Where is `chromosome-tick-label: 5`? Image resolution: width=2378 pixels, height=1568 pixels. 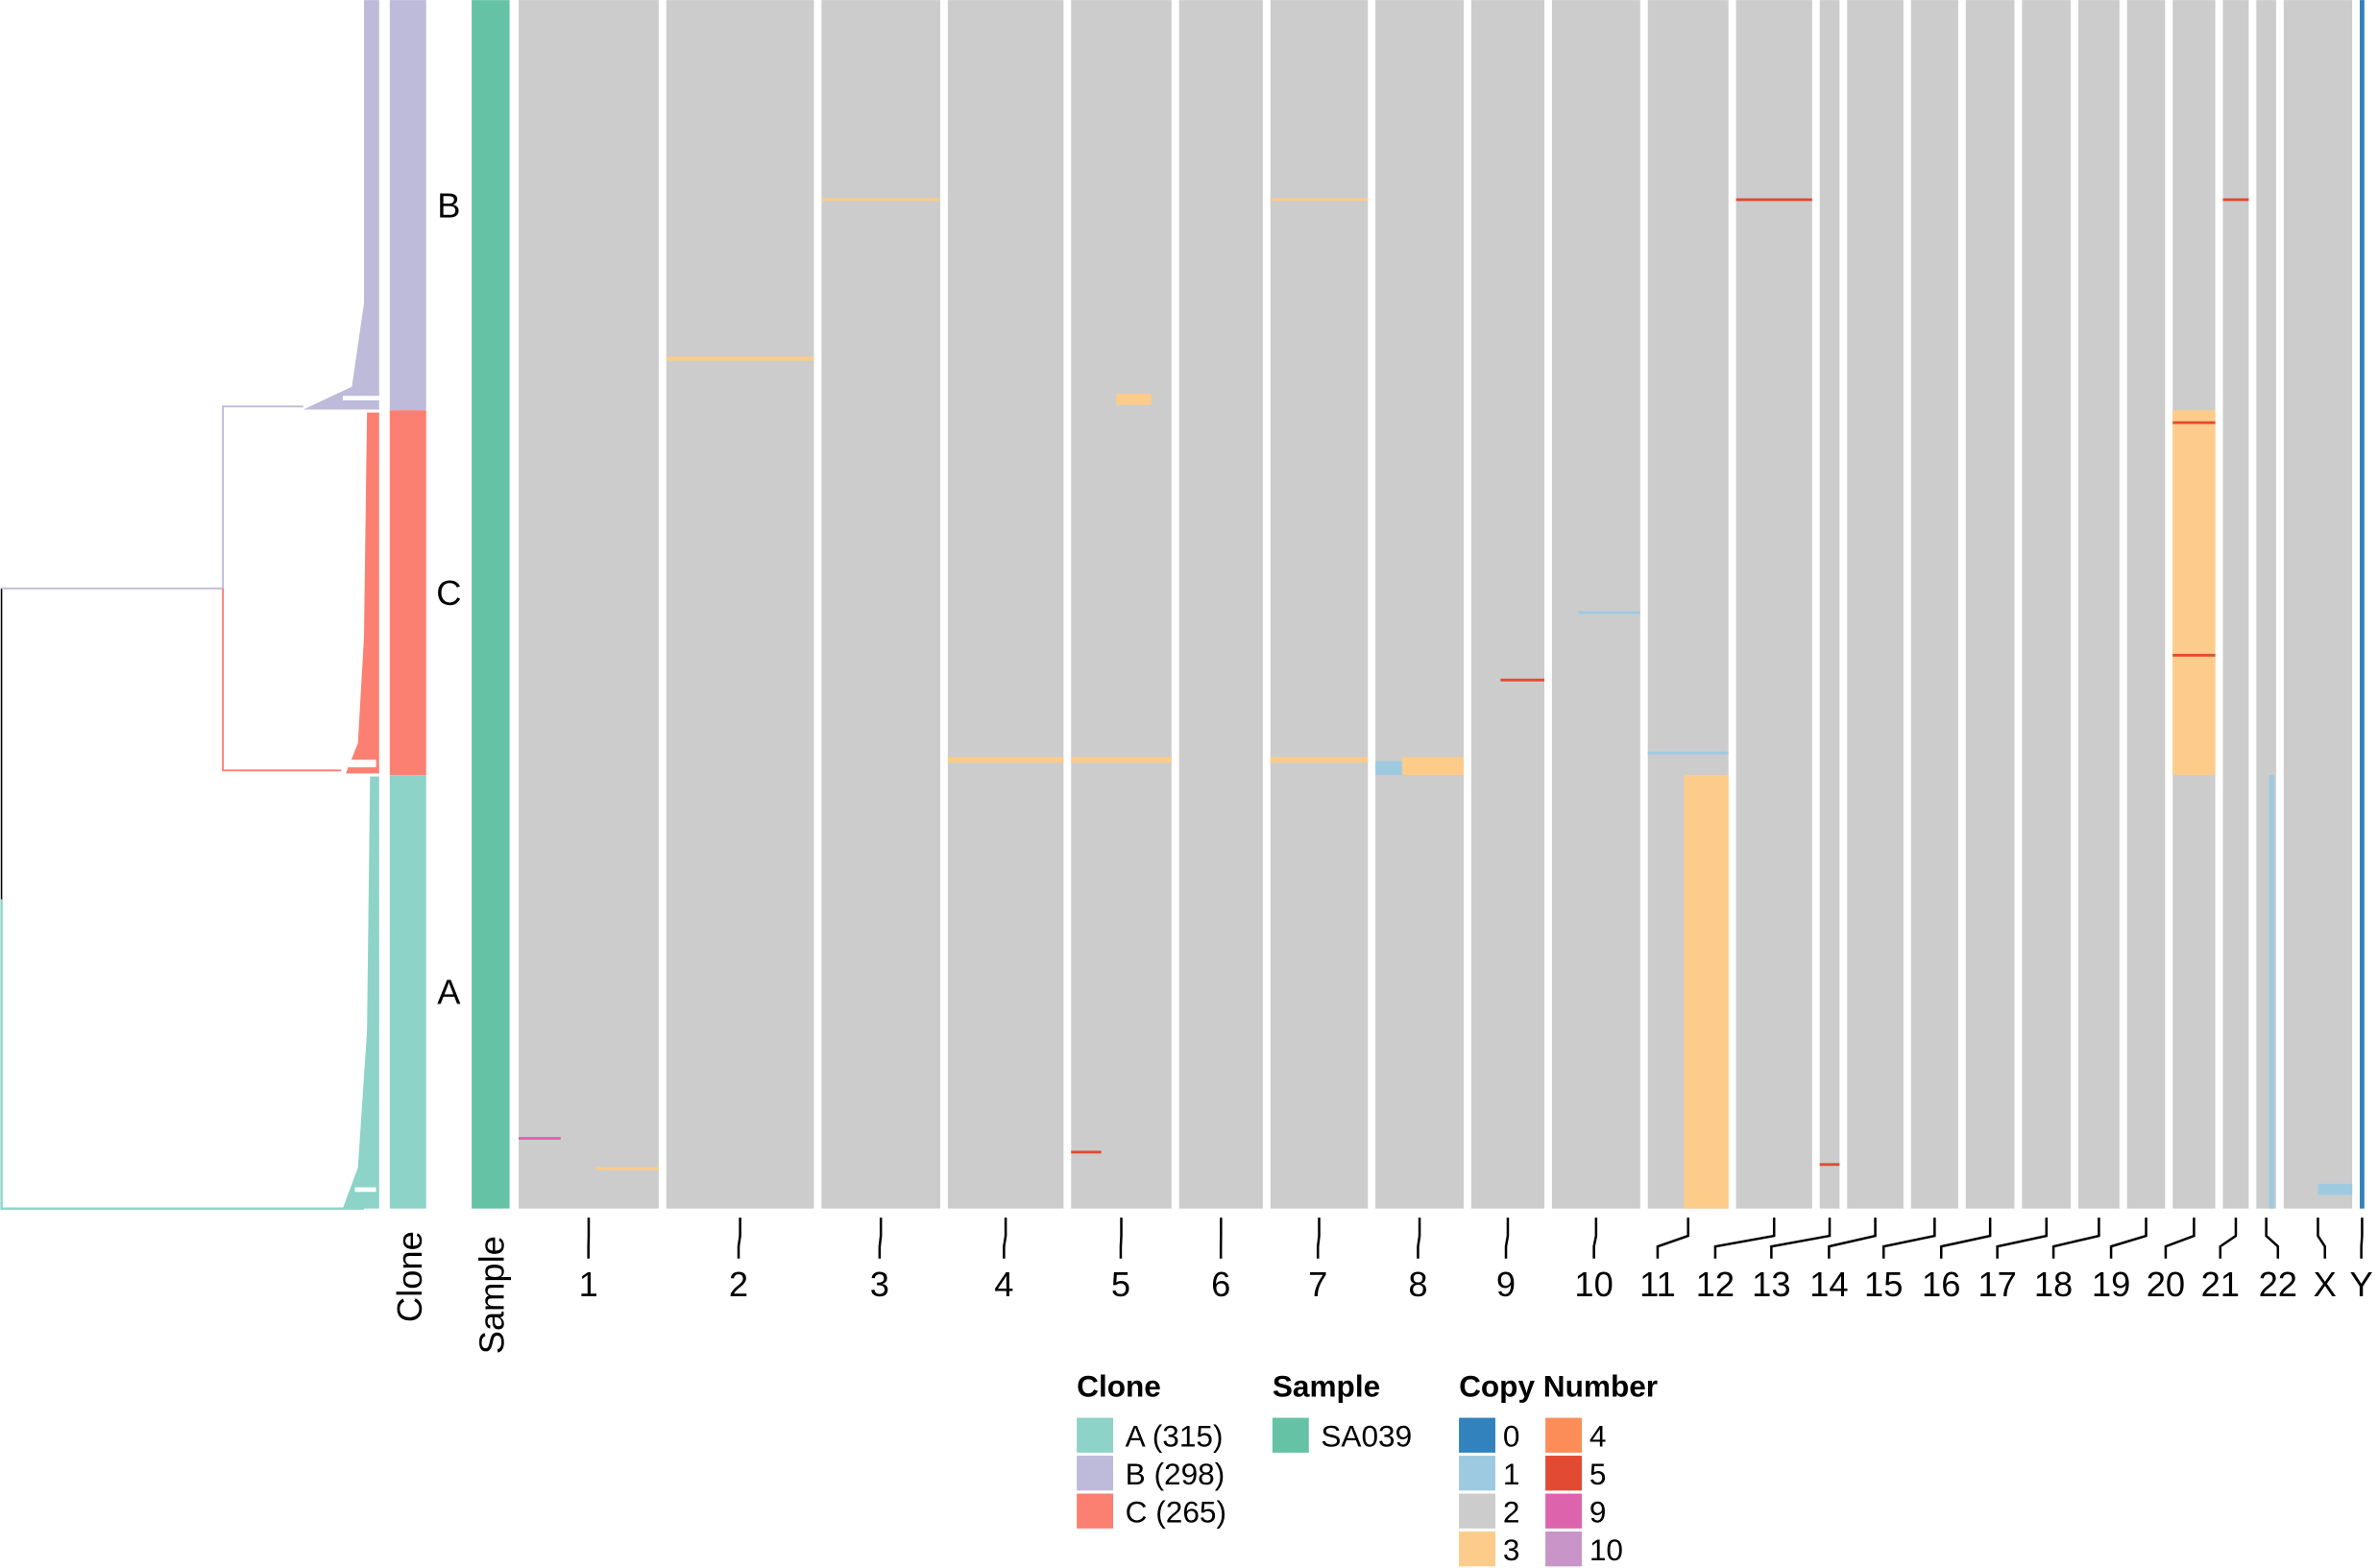 chromosome-tick-label: 5 is located at coordinates (1120, 1284).